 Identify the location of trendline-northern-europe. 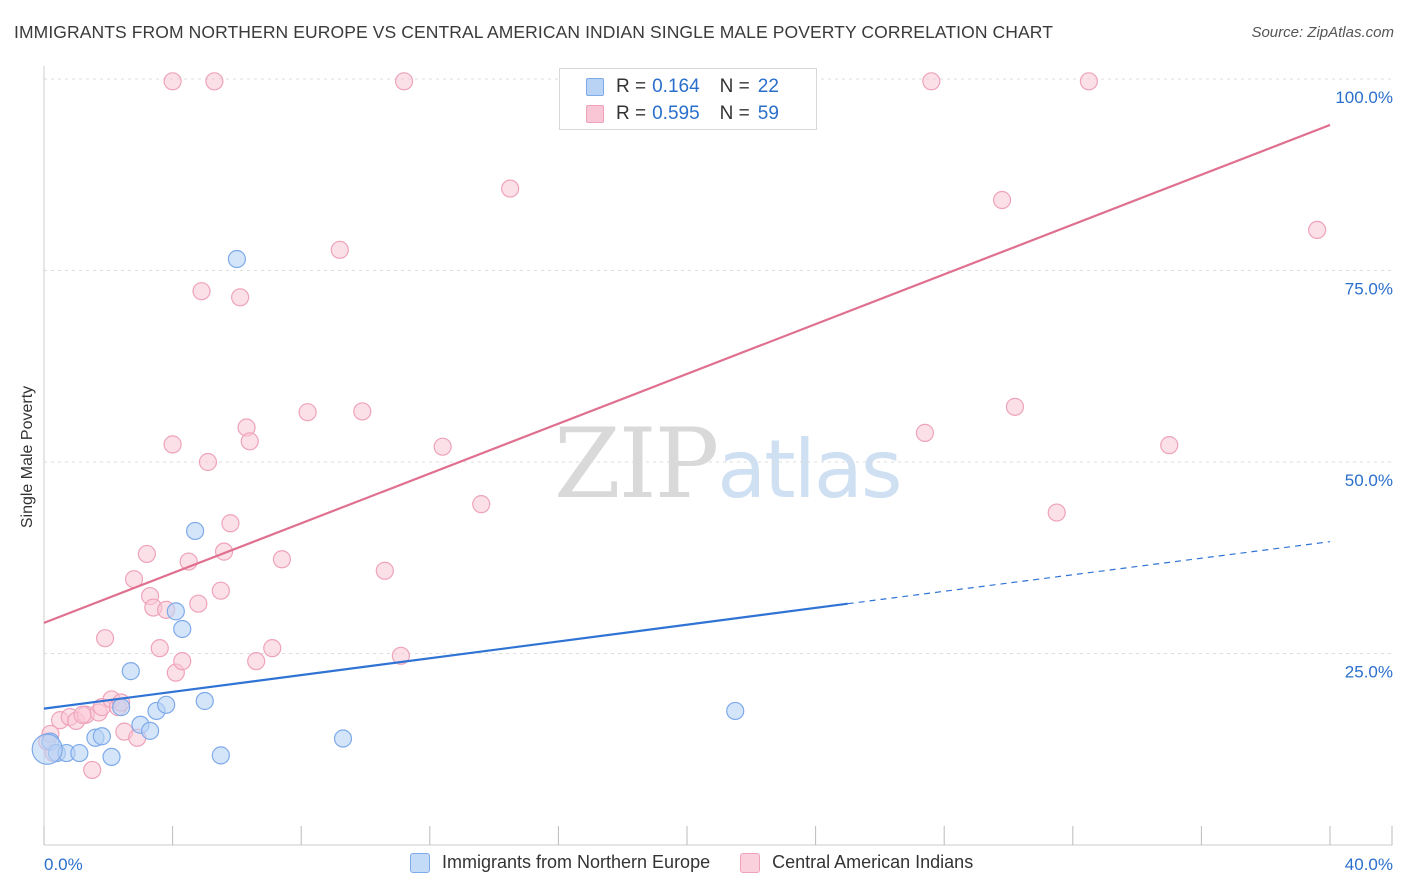
(445, 656).